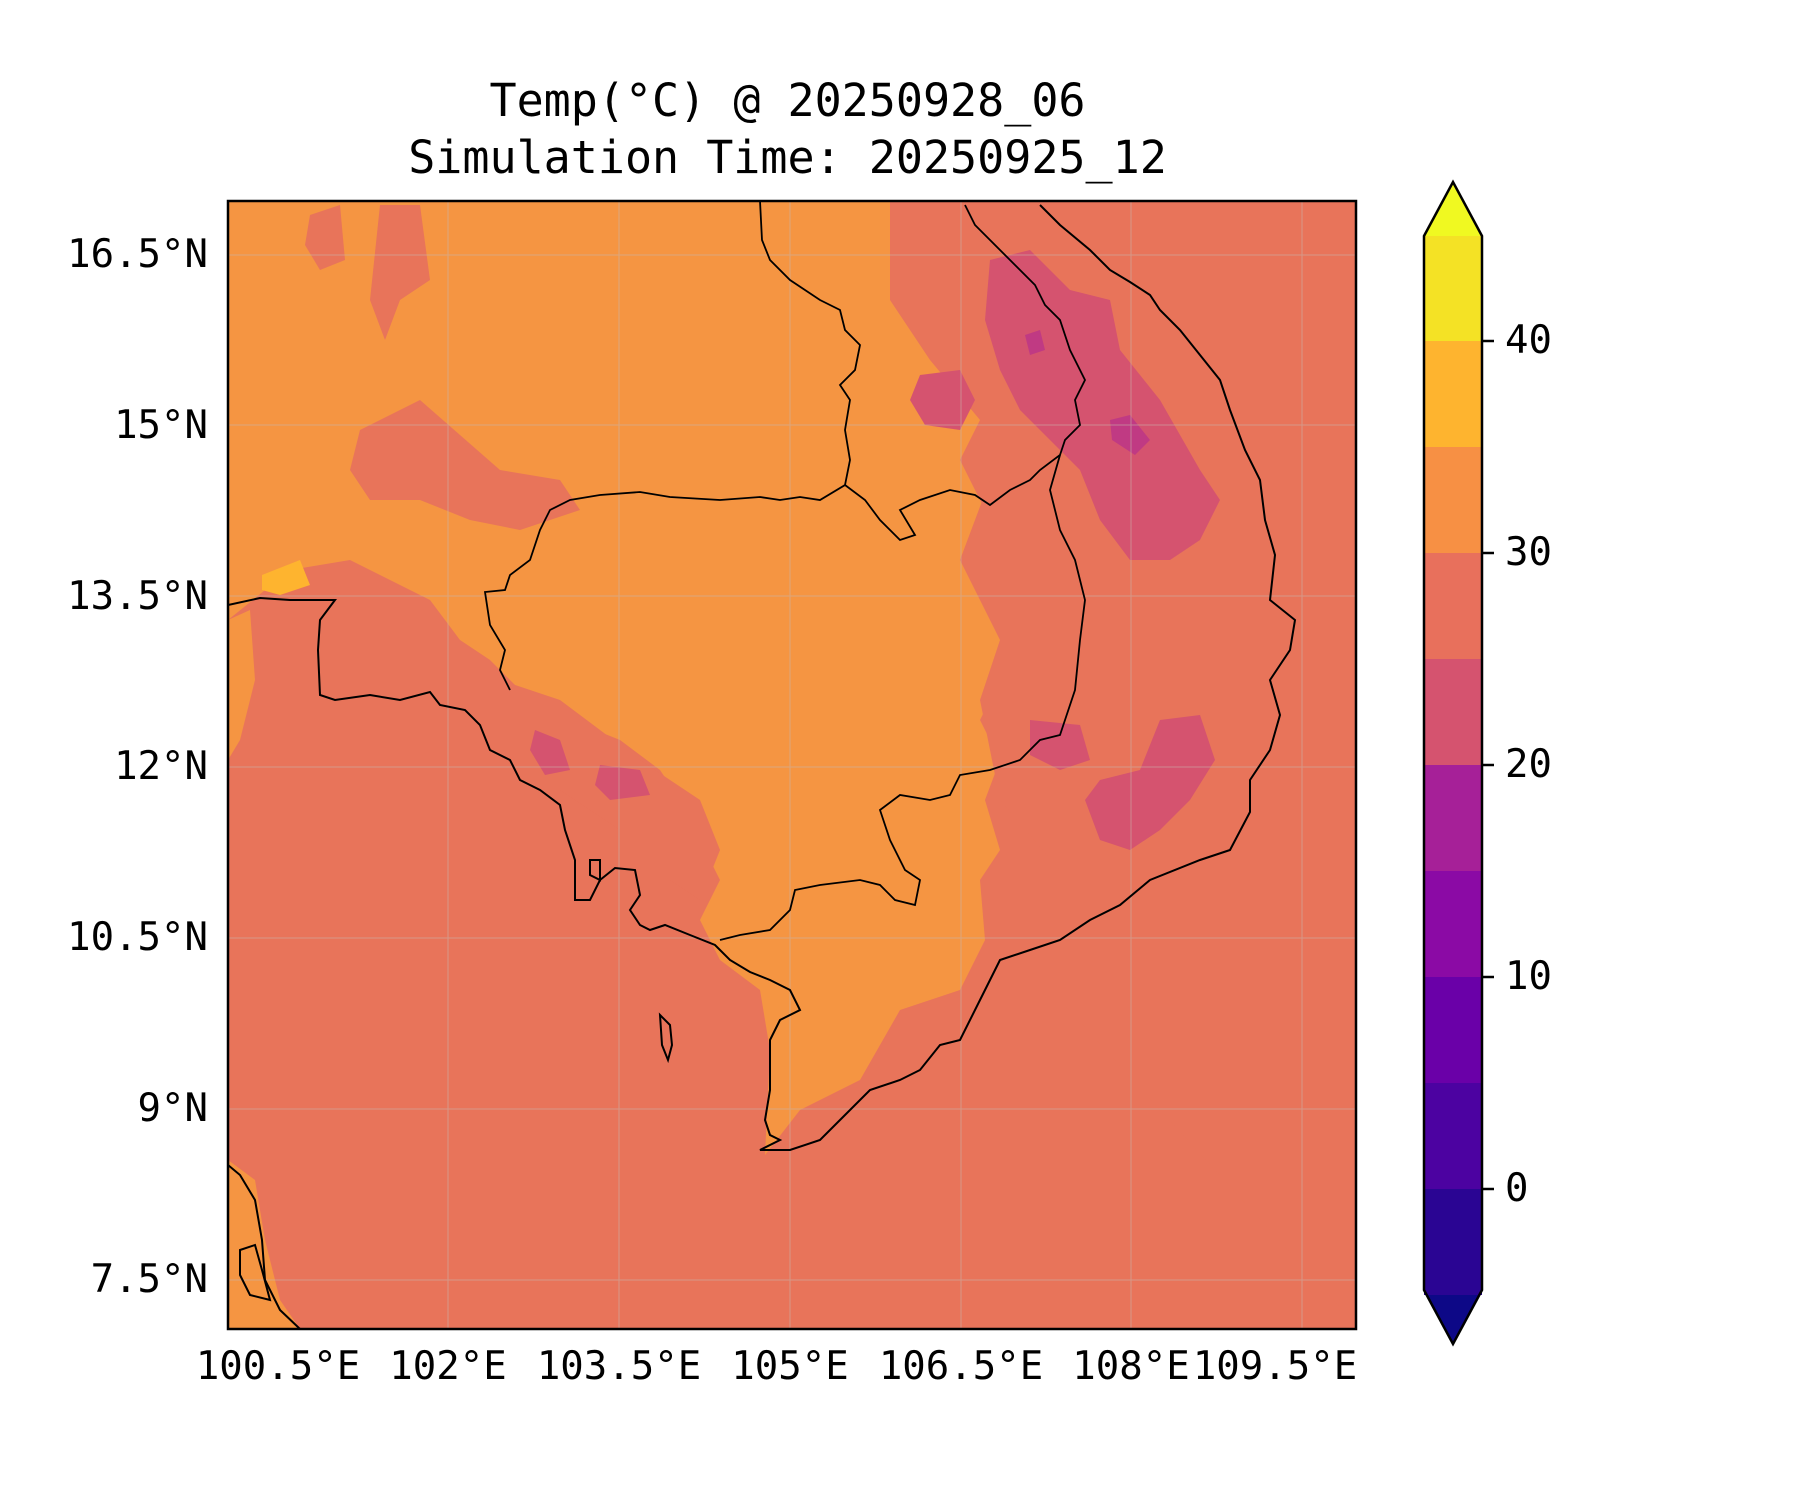 Image resolution: width=1800 pixels, height=1500 pixels. I want to click on lon-tick-label: 102°E, so click(448, 1366).